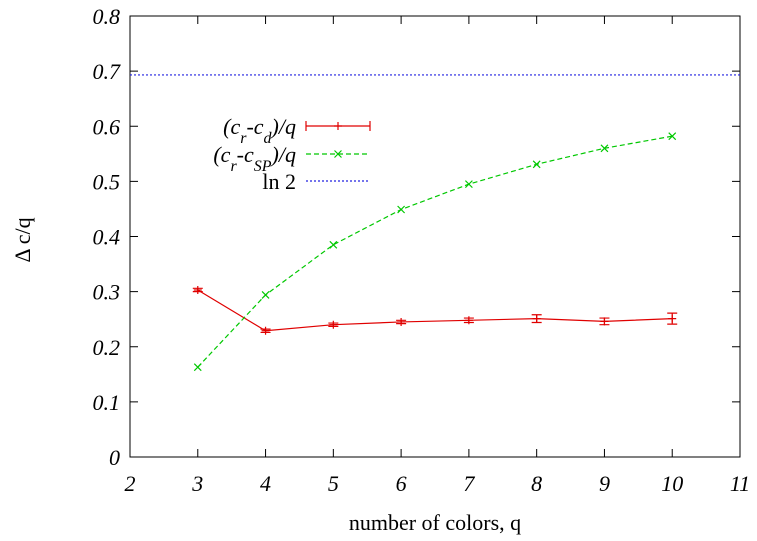  I want to click on x-tick-label: 11, so click(740, 483).